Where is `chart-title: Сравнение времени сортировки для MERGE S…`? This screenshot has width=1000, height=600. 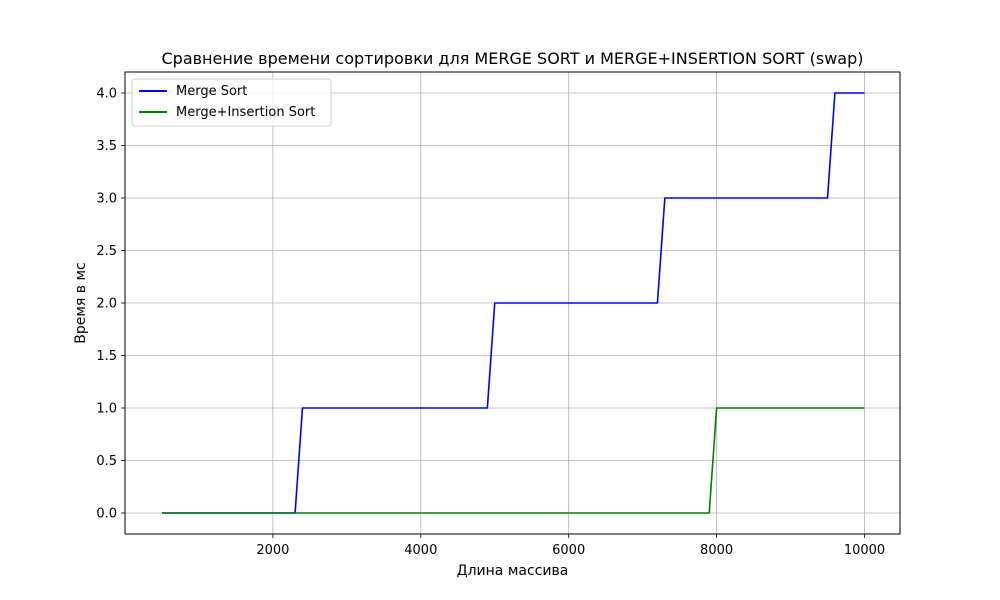
chart-title: Сравнение времени сортировки для MERGE S… is located at coordinates (512, 58).